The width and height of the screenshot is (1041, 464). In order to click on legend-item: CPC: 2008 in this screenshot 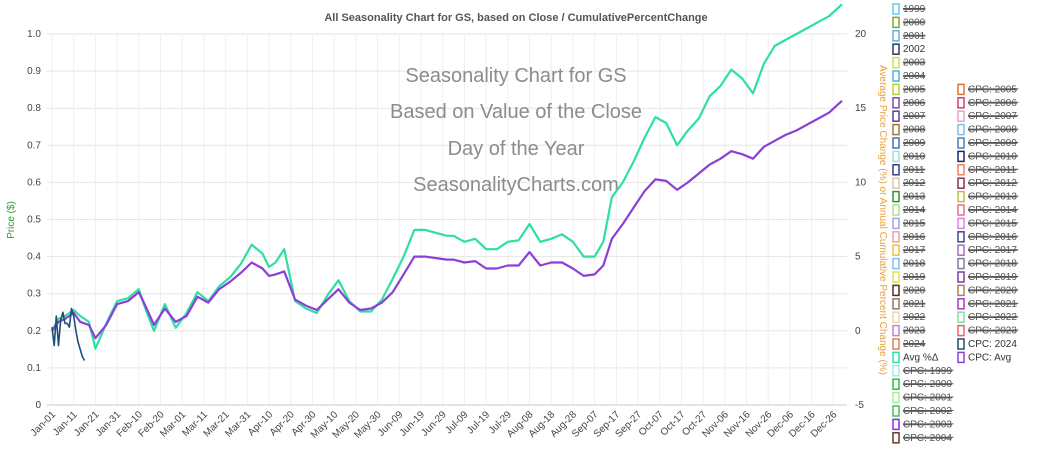, I will do `click(988, 129)`.